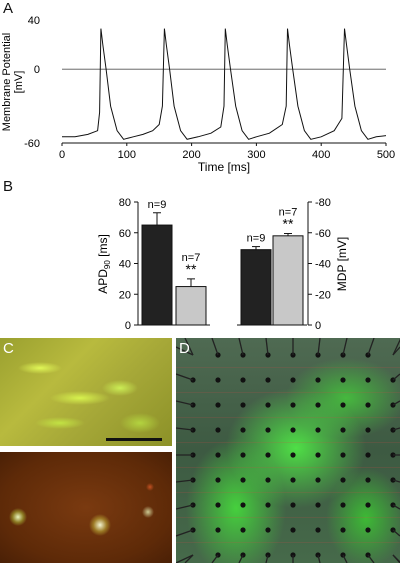 The image size is (400, 563). I want to click on x-tick-label: 300, so click(256, 155).